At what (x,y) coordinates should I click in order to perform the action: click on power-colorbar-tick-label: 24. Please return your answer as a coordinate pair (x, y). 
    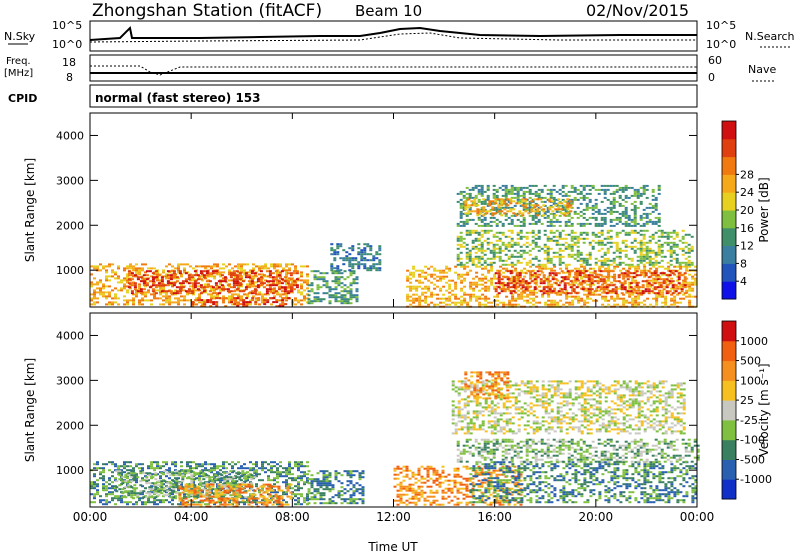
    Looking at the image, I should click on (747, 192).